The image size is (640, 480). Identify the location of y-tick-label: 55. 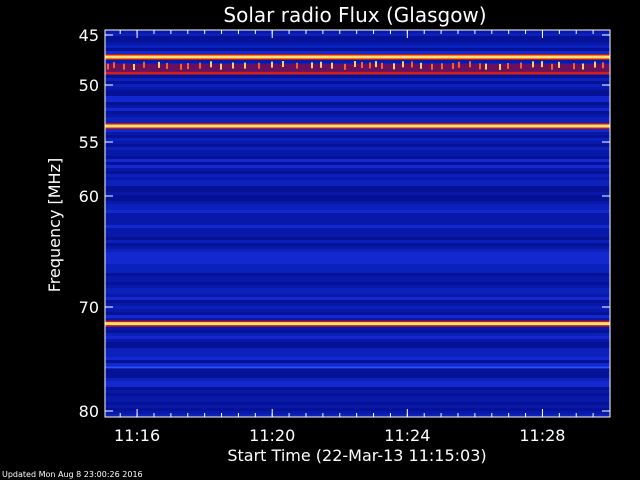
(89, 142).